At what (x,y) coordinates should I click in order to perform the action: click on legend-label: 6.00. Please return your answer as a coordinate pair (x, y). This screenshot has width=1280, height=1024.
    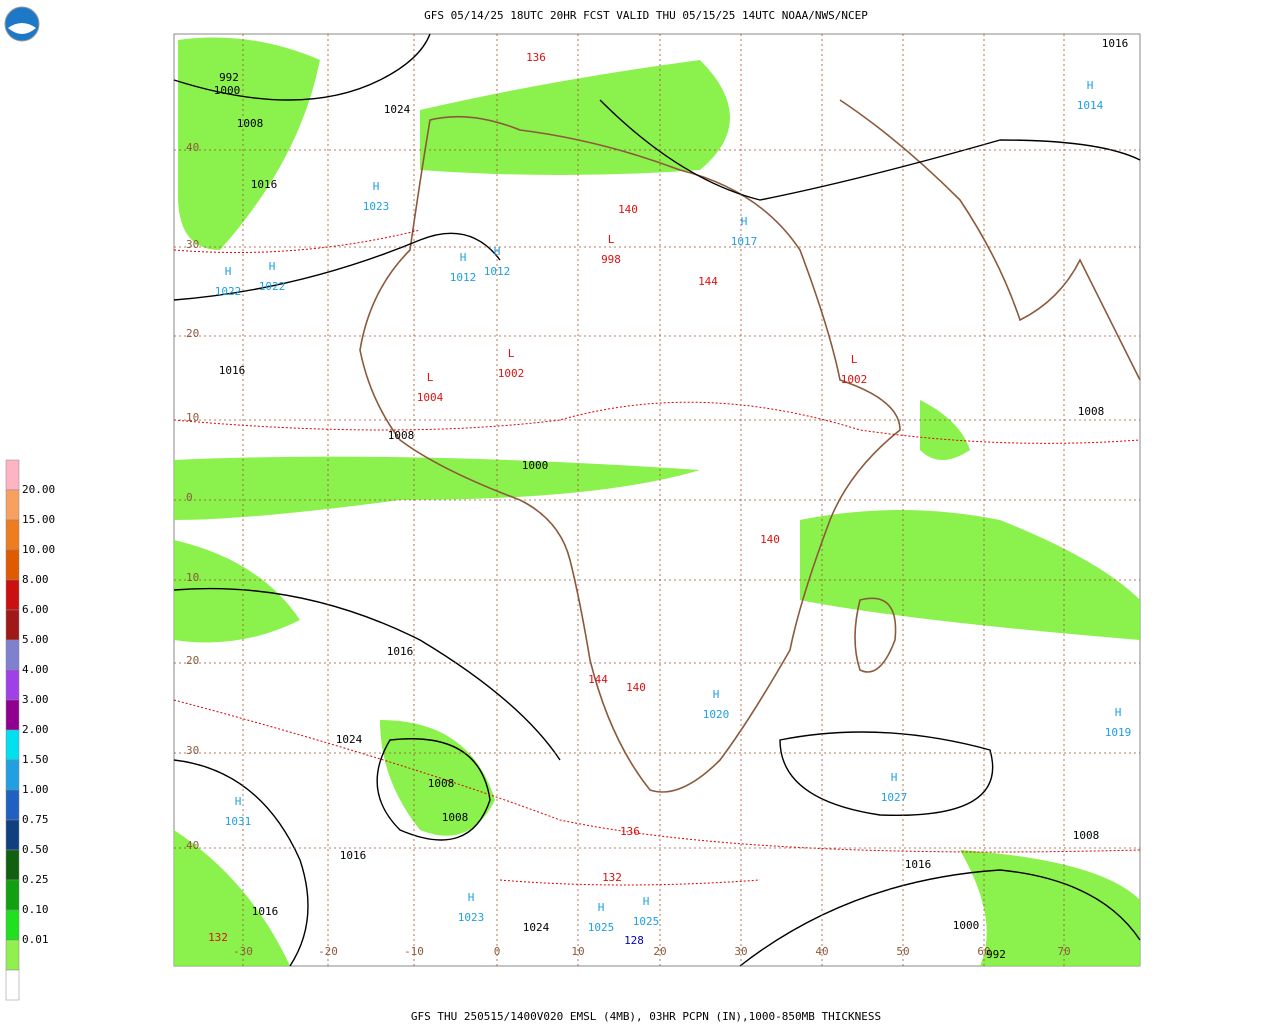
    Looking at the image, I should click on (35, 609).